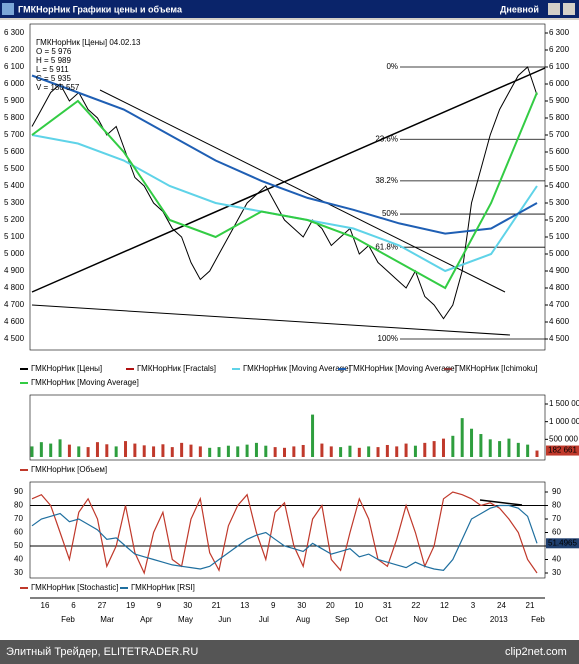 This screenshot has height=664, width=579. What do you see at coordinates (569, 9) in the screenshot?
I see `close-button` at bounding box center [569, 9].